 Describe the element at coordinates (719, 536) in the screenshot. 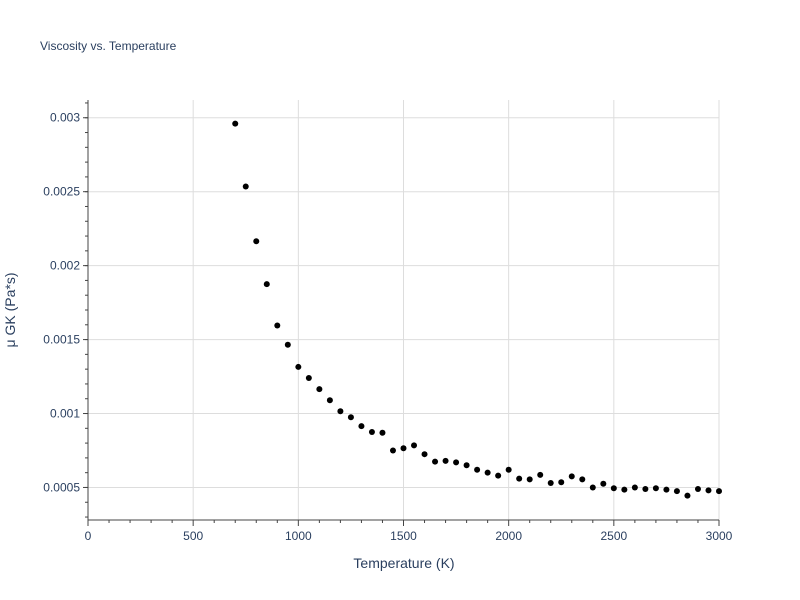

I see `x-tick-label: 3000` at that location.